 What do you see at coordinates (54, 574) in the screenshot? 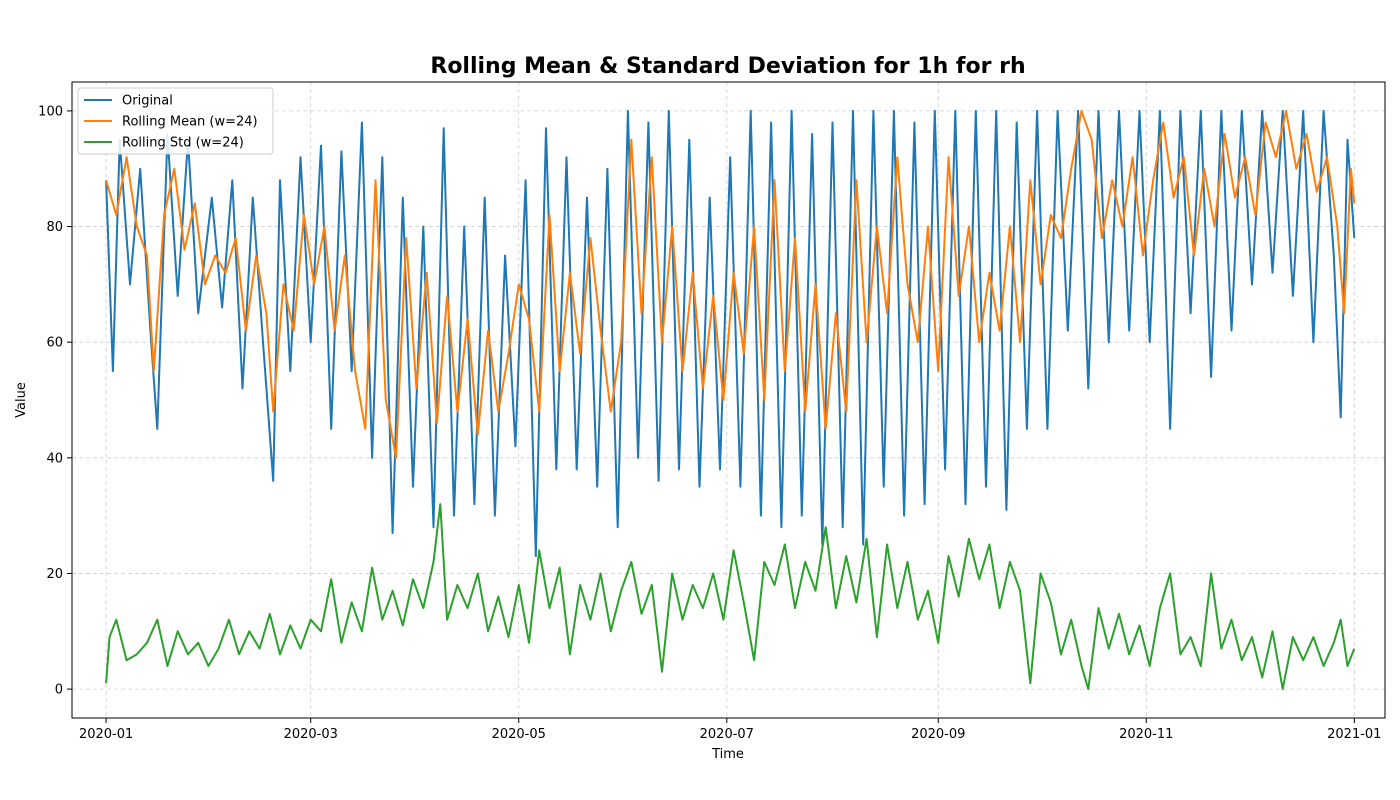
I see `y-tick-label: 20` at bounding box center [54, 574].